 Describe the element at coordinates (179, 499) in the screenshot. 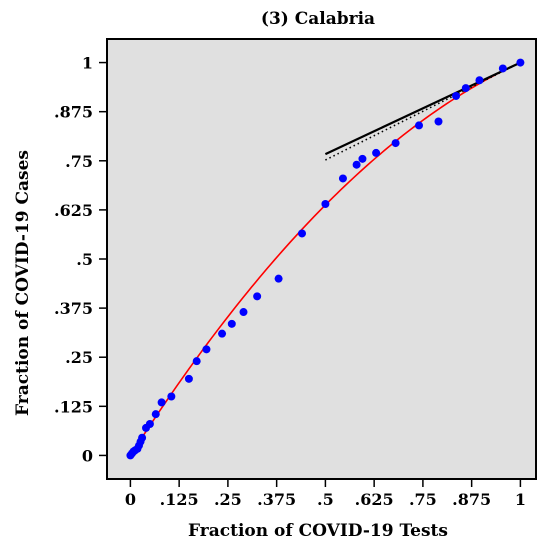

I see `x-tick-label: .125` at that location.